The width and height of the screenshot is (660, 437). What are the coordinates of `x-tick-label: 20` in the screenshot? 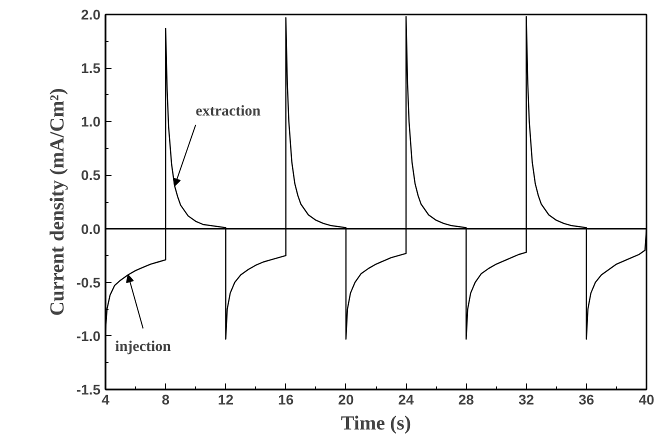 It's located at (346, 400).